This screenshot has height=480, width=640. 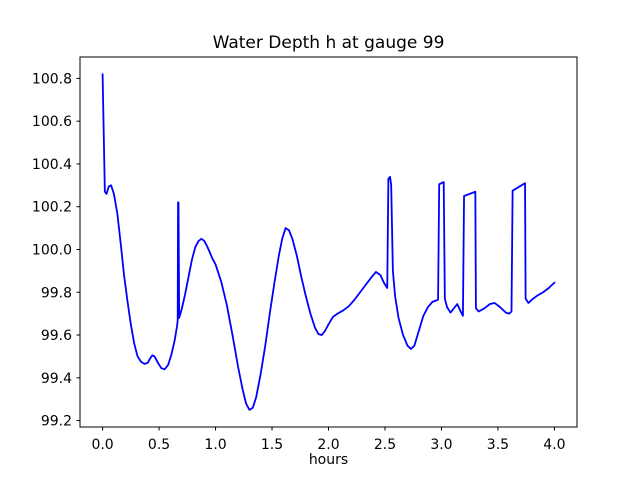 What do you see at coordinates (159, 445) in the screenshot?
I see `x-tick-label: 0.5` at bounding box center [159, 445].